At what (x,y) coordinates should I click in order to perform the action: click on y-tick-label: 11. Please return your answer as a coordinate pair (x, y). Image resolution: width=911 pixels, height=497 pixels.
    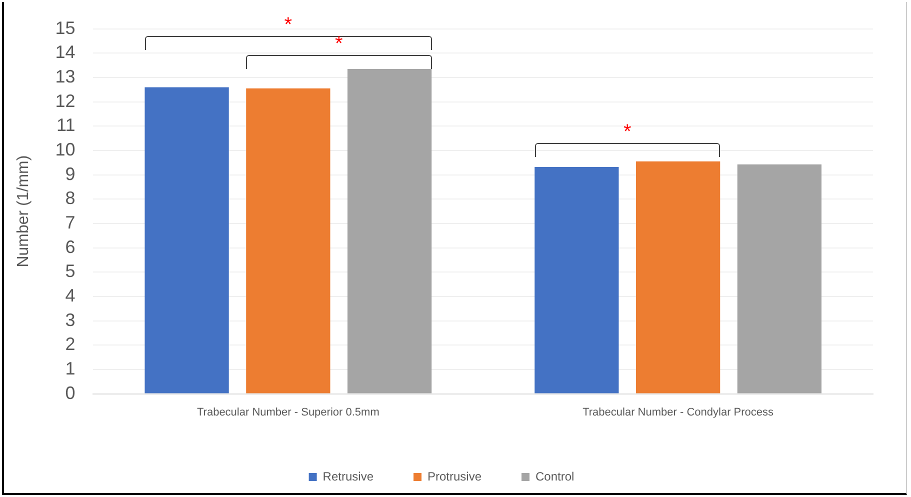
    Looking at the image, I should click on (66, 125).